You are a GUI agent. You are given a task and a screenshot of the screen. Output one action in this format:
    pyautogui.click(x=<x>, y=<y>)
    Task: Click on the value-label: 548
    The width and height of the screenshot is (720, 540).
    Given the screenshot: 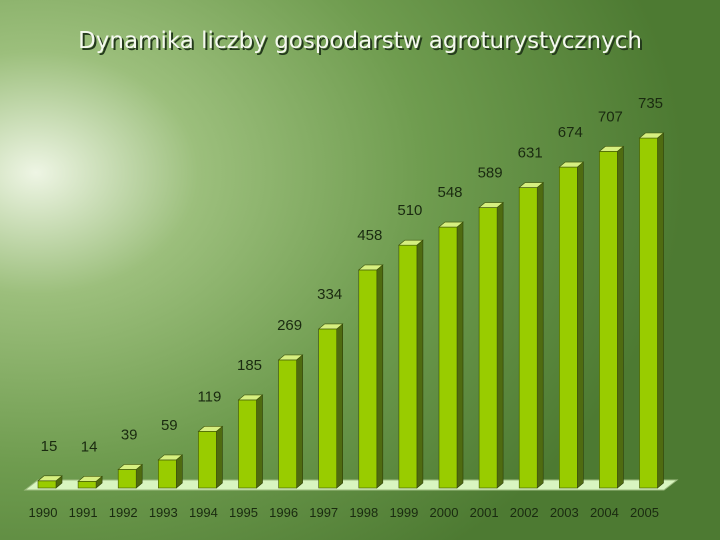 What is the action you would take?
    pyautogui.click(x=449, y=192)
    